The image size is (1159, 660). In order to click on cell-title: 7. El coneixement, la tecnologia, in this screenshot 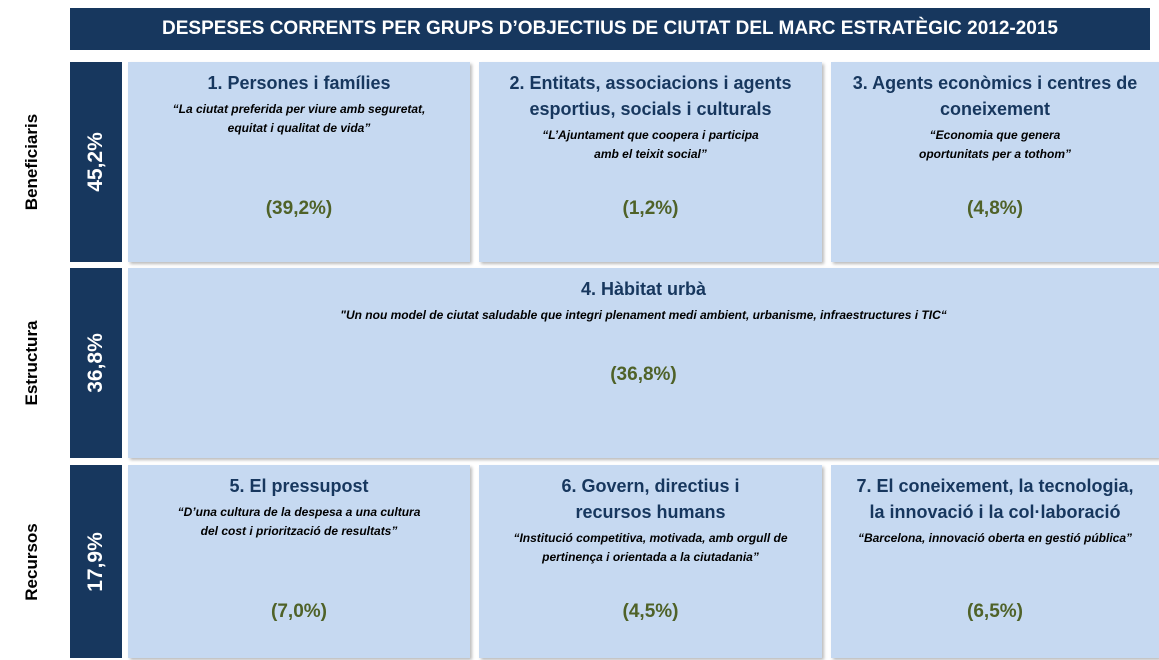, I will do `click(995, 486)`.